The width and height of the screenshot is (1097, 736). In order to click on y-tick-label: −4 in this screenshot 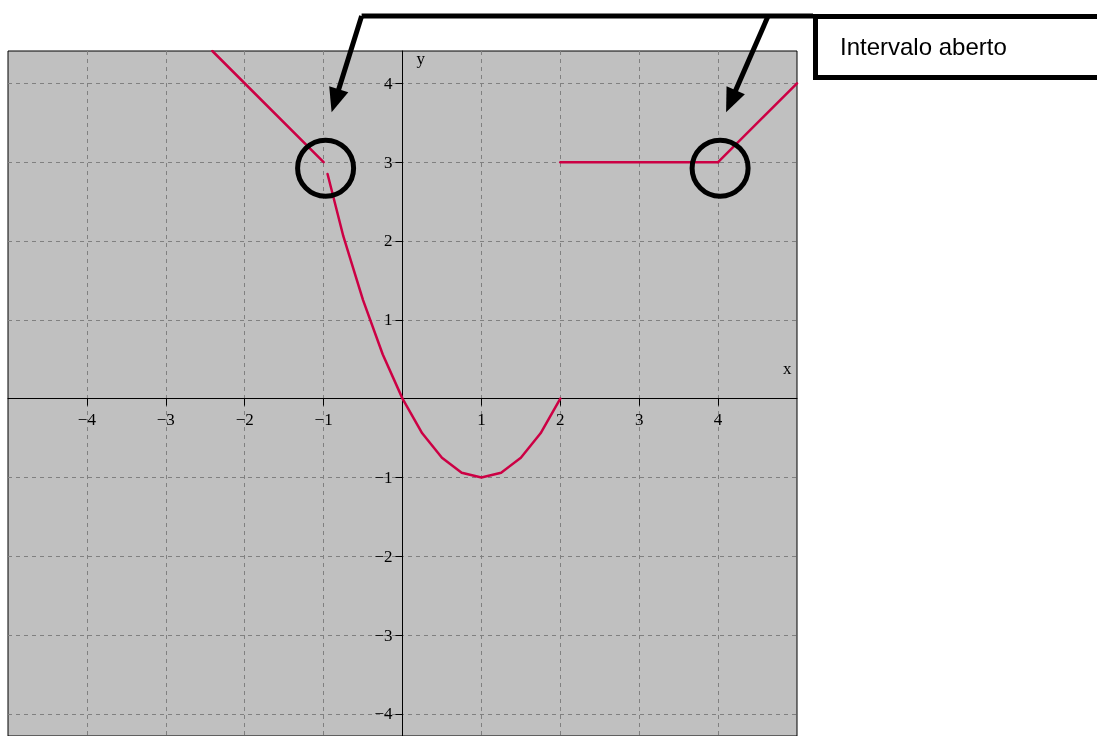, I will do `click(383, 714)`.